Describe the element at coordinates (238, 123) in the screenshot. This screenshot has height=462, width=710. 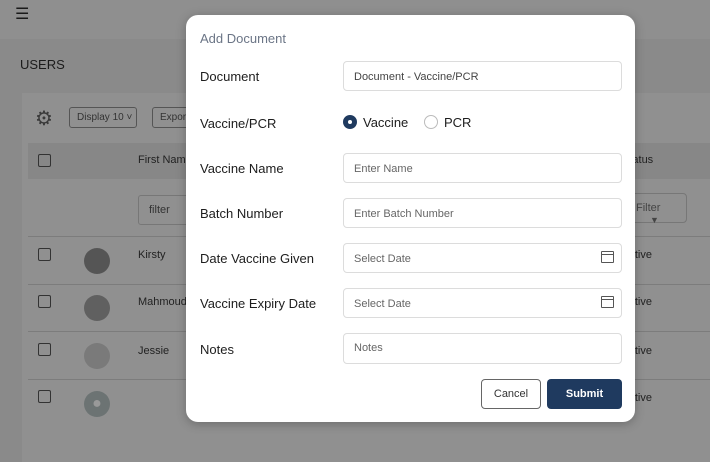
I see `vaccine-pcr-label: Vaccine/PCR` at that location.